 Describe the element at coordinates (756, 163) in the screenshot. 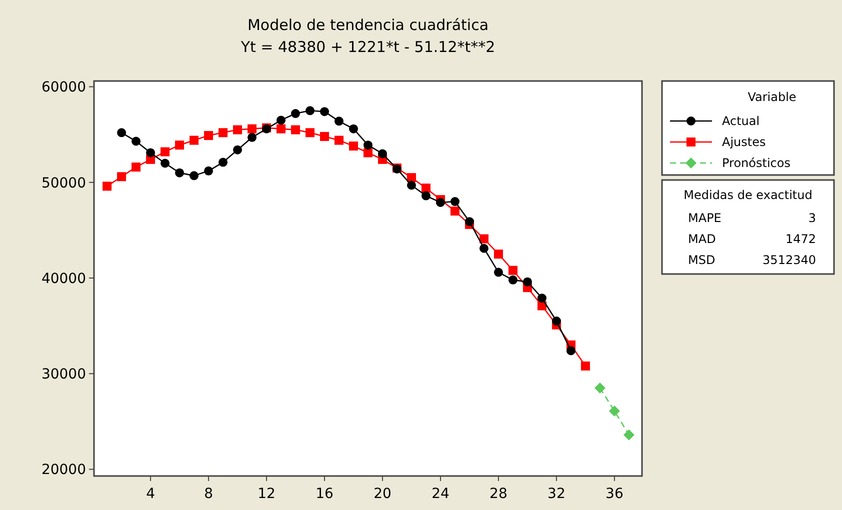

I see `legend-label: Pronósticos` at that location.